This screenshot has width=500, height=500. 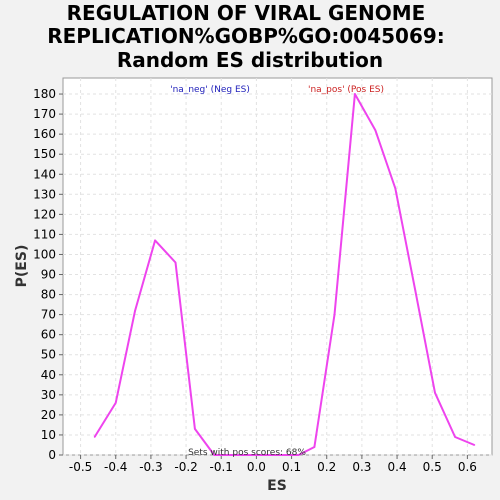 I want to click on chart-title-line-1: REGULATION OF VIRAL GENOME, so click(x=246, y=13).